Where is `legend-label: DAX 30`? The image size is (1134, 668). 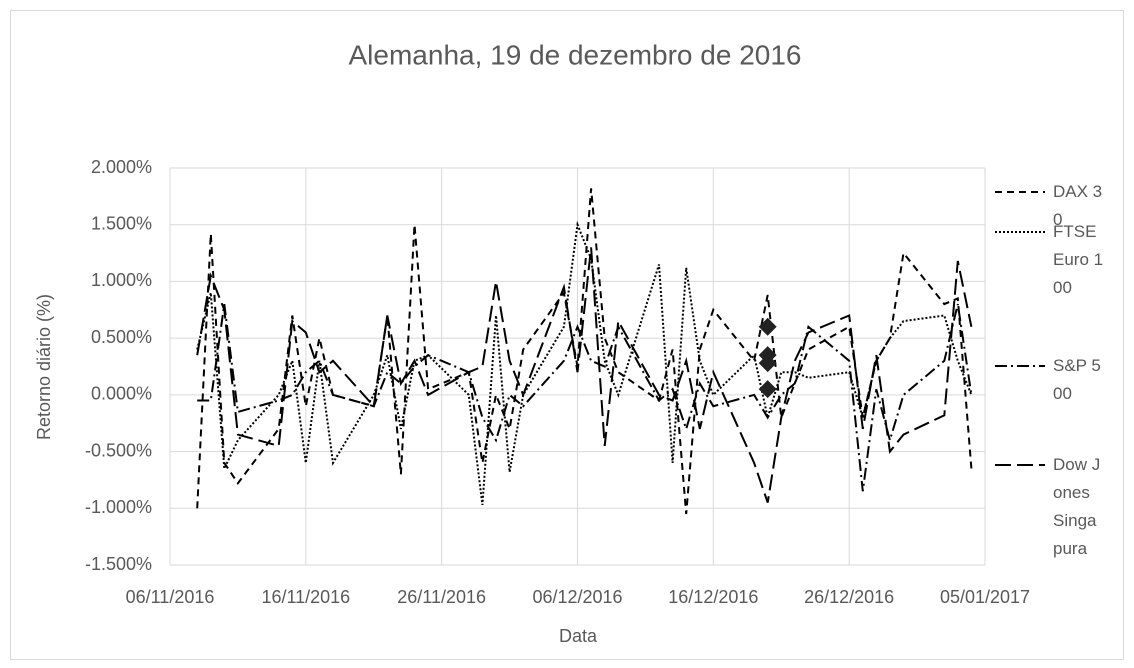 legend-label: DAX 30 is located at coordinates (1078, 205).